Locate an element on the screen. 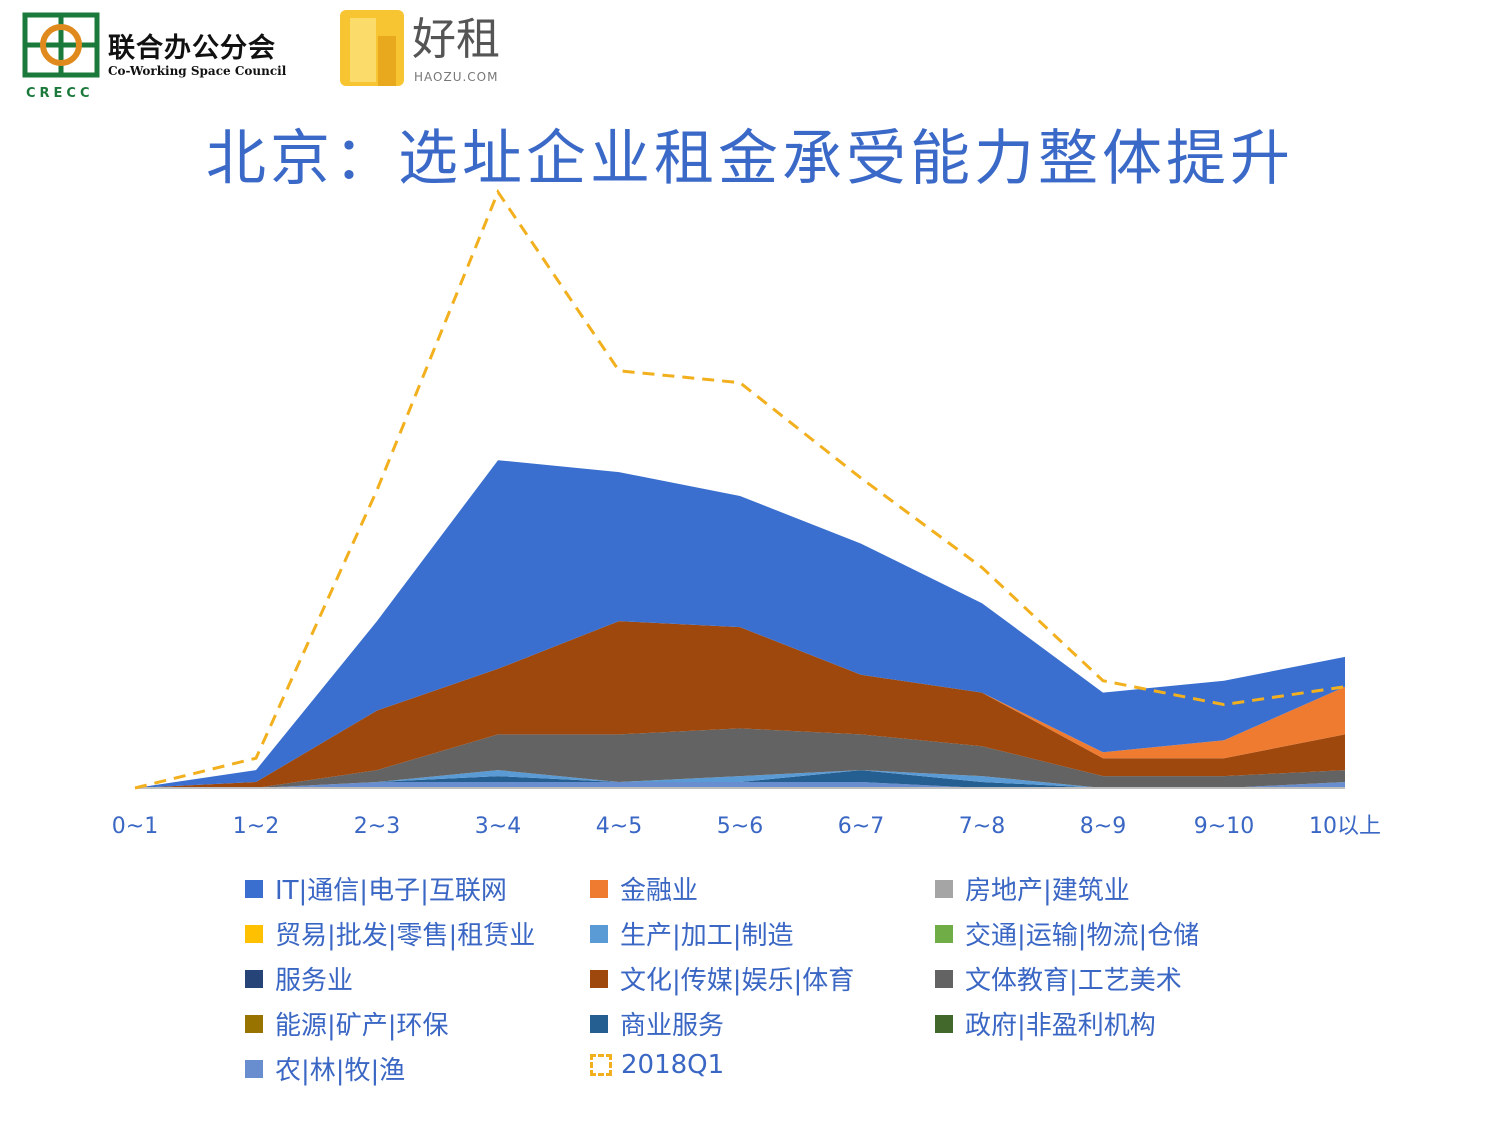  legend-item: 商业服务 is located at coordinates (657, 1023).